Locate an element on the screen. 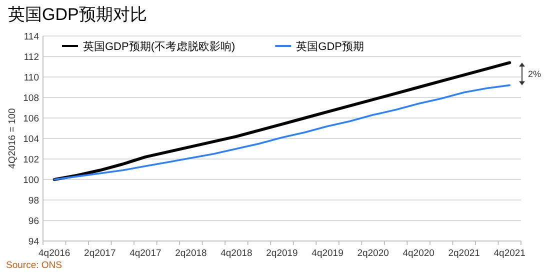 This screenshot has width=550, height=275. x-tick-label: 4q2021 is located at coordinates (510, 253).